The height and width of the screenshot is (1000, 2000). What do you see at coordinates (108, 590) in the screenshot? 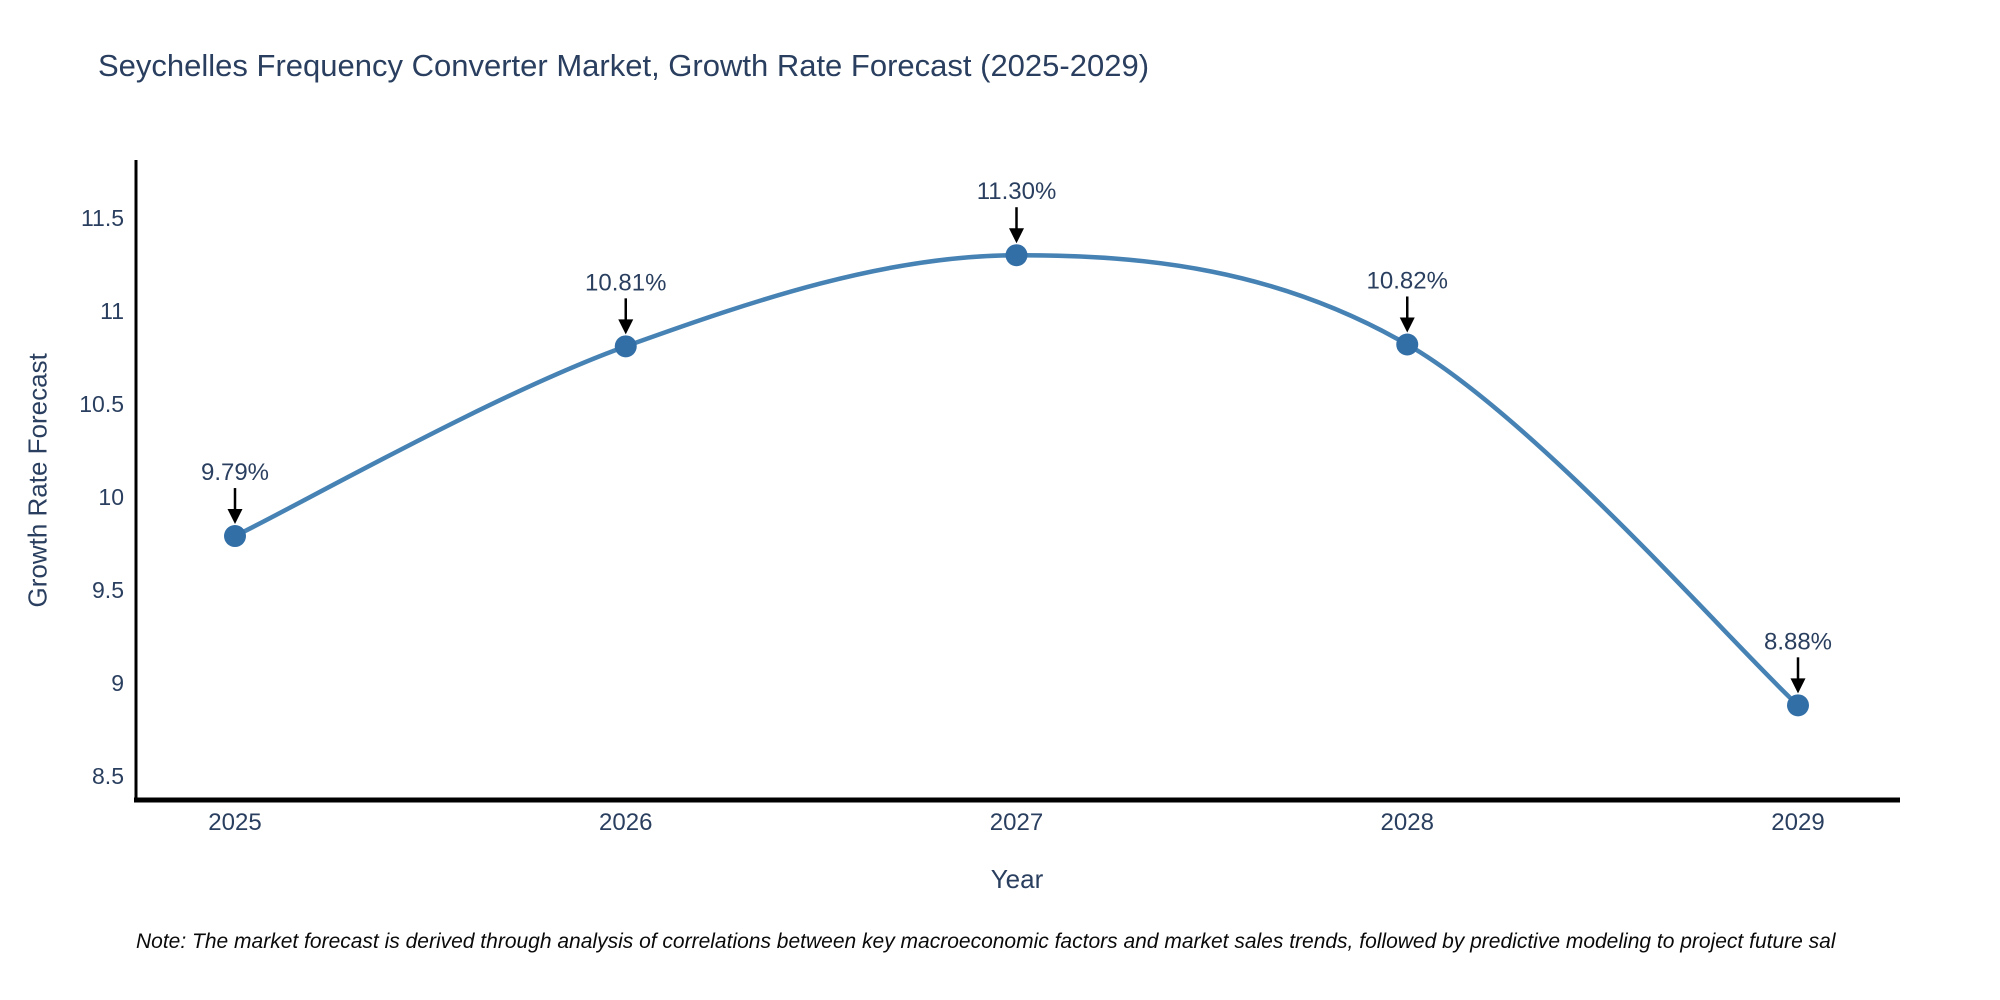
I see `y-tick-label: 9.5` at bounding box center [108, 590].